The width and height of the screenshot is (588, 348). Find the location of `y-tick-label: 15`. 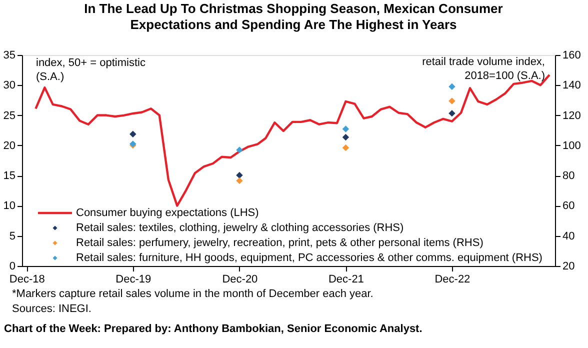

y-tick-label: 15 is located at coordinates (9, 176).